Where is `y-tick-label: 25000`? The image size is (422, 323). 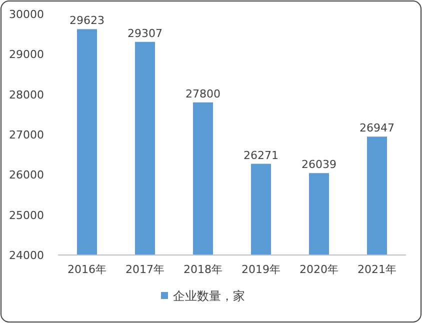 y-tick-label: 25000 is located at coordinates (26, 215).